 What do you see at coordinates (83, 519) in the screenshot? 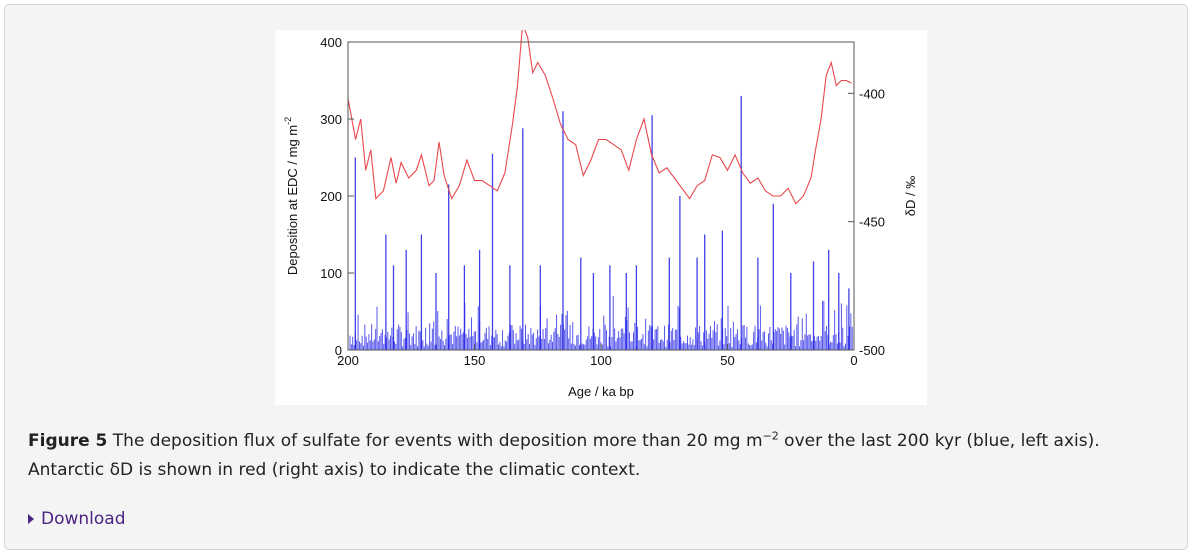
I see `download-label: Download` at bounding box center [83, 519].